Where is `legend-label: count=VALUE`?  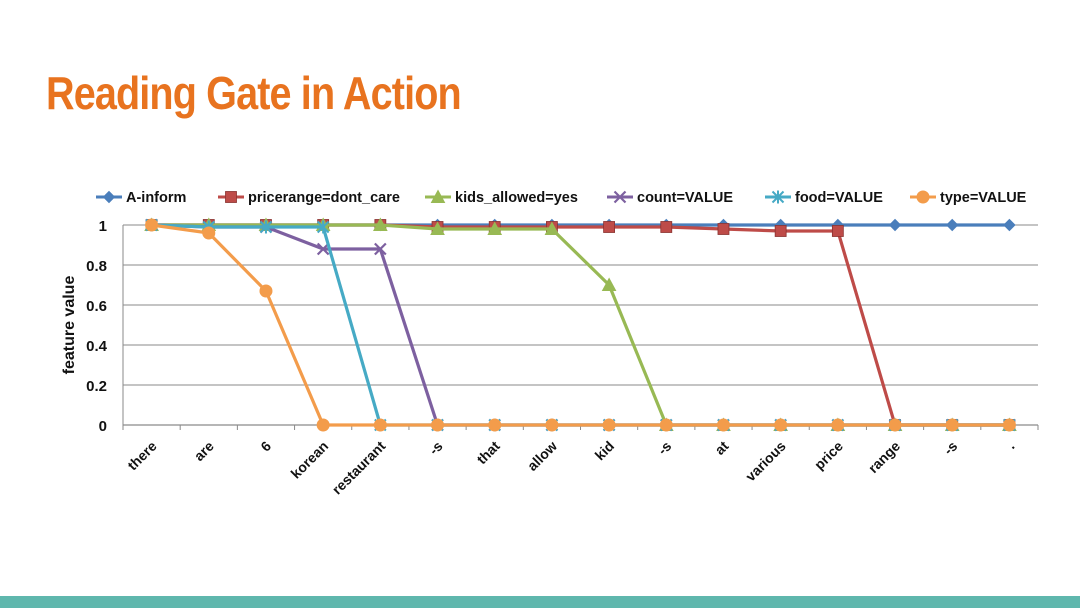 legend-label: count=VALUE is located at coordinates (685, 198).